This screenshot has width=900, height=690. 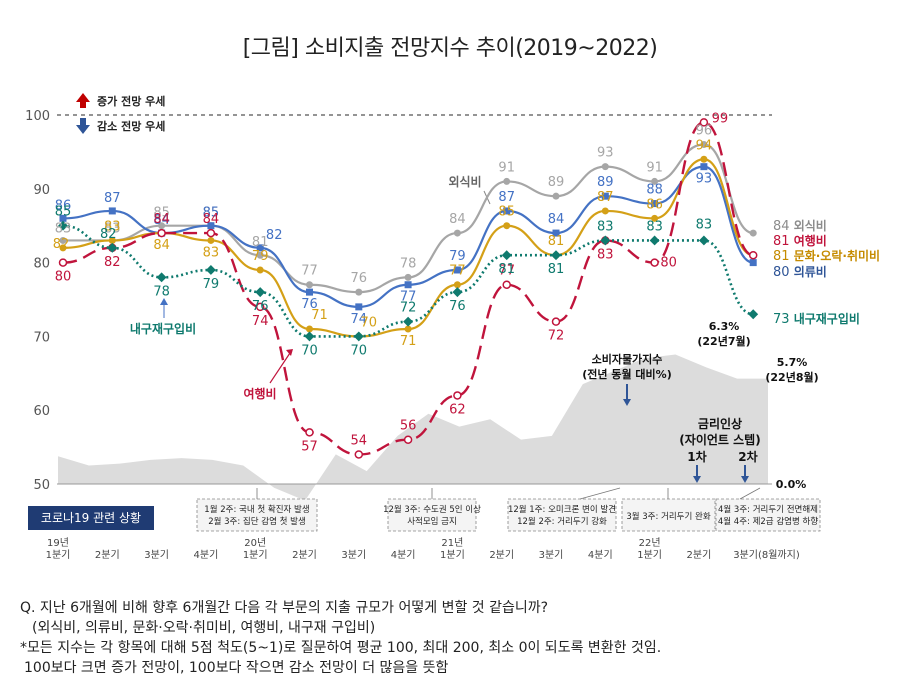 What do you see at coordinates (783, 272) in the screenshot?
I see `end-label-value: 80` at bounding box center [783, 272].